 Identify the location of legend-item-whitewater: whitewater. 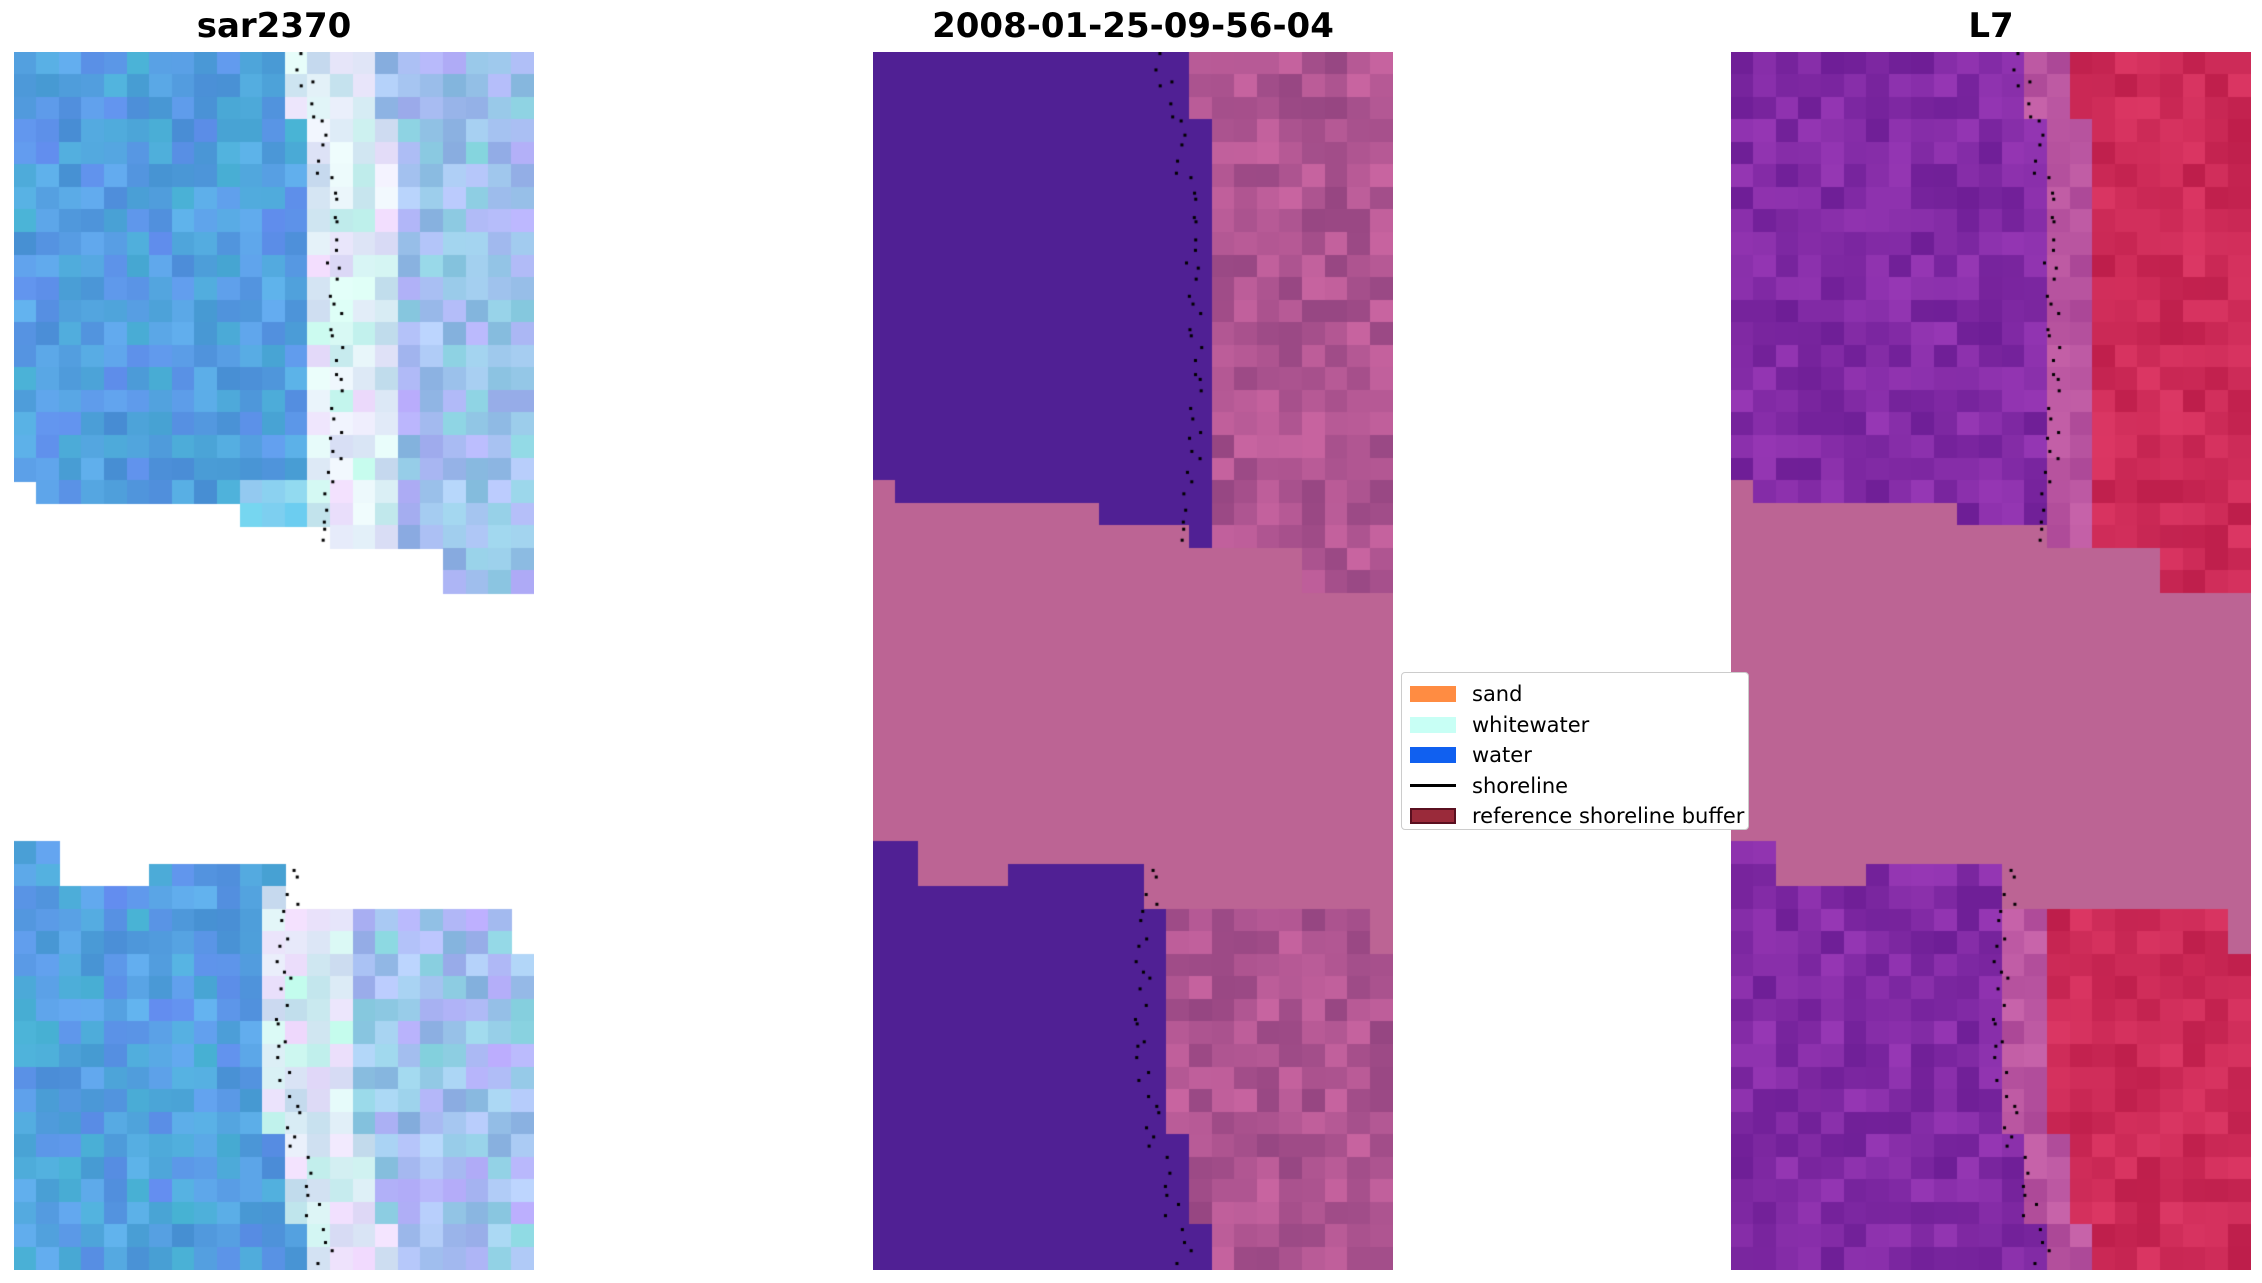
(1579, 725).